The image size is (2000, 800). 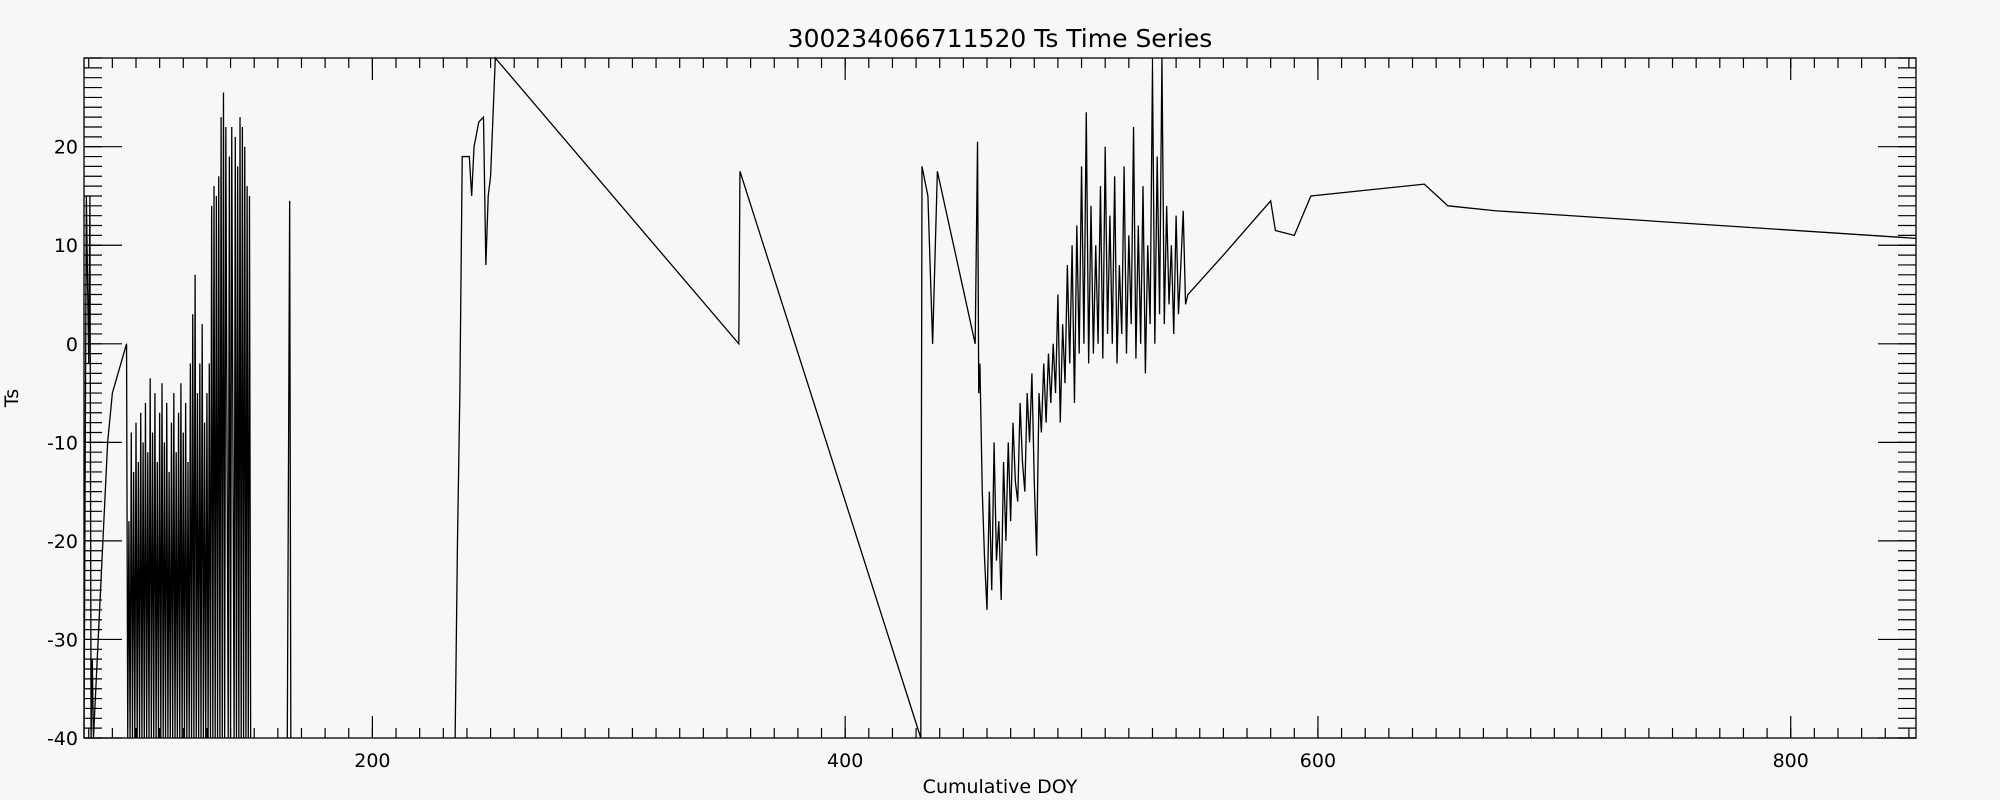 What do you see at coordinates (1791, 761) in the screenshot?
I see `x-tick-label: 800` at bounding box center [1791, 761].